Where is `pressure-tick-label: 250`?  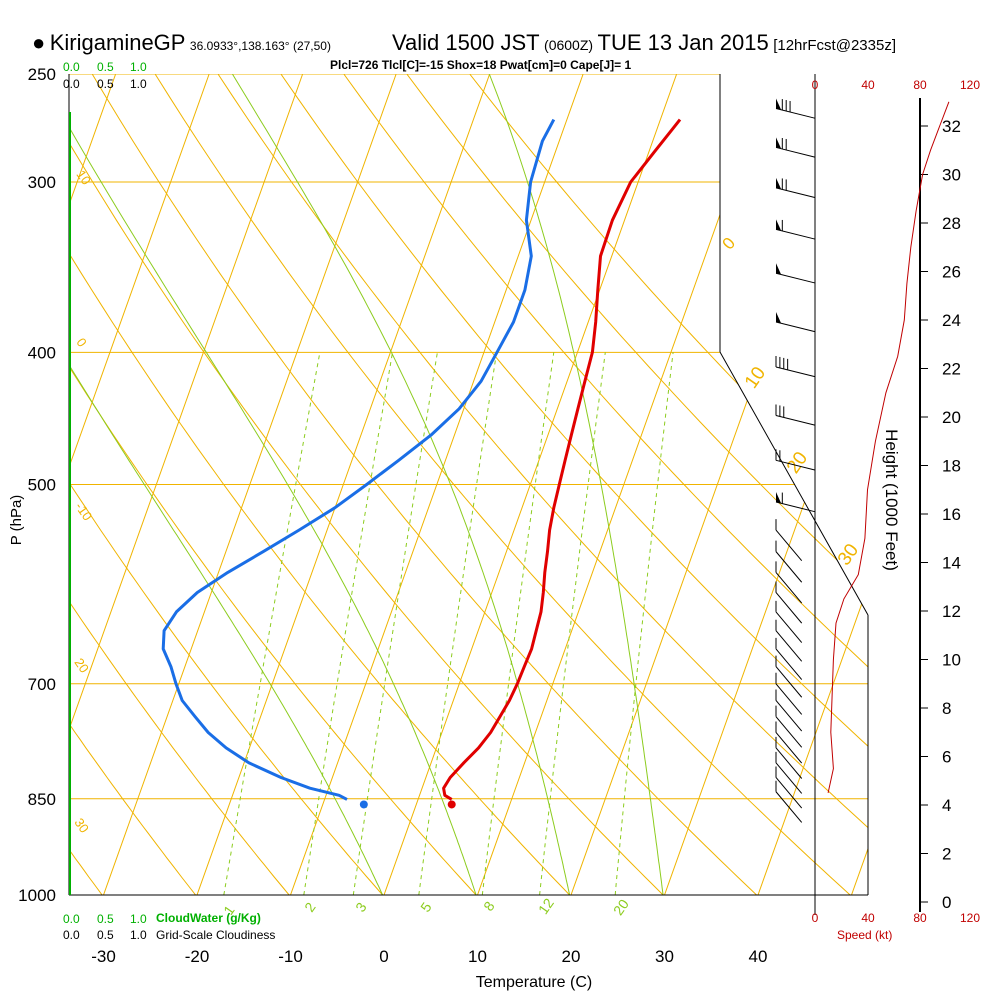 pressure-tick-label: 250 is located at coordinates (42, 74).